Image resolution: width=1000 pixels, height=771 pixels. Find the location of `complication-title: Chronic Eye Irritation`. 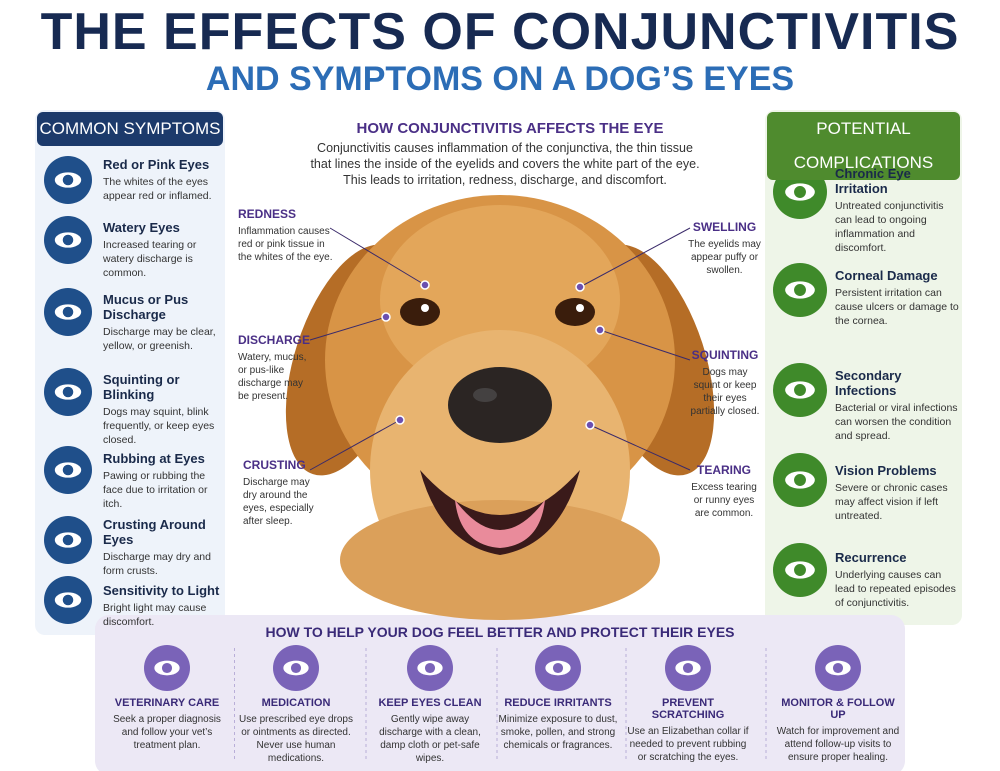

complication-title: Chronic Eye Irritation is located at coordinates (873, 181).